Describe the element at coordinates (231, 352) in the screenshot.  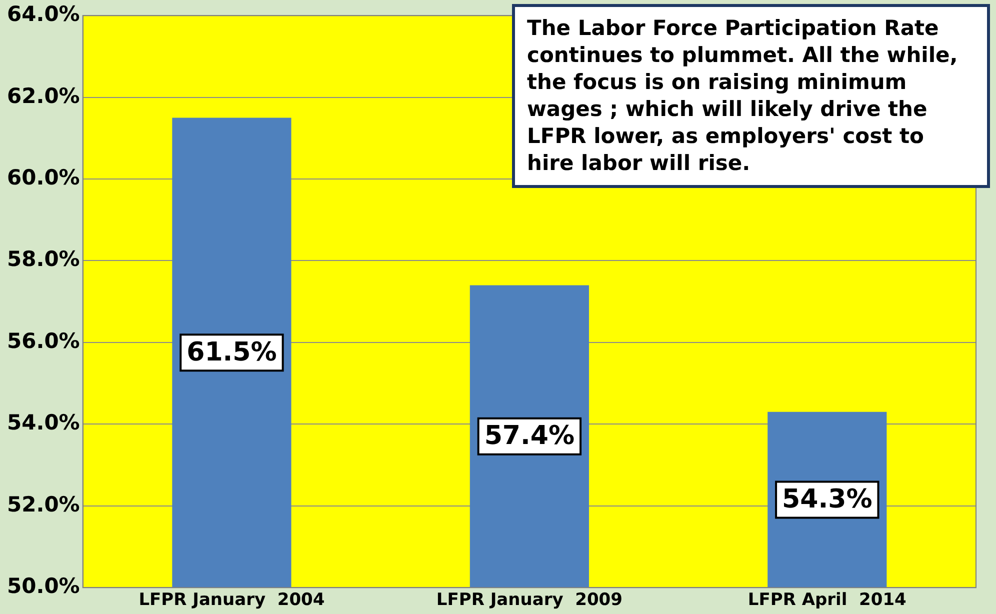
I see `data-label: 61.5%` at that location.